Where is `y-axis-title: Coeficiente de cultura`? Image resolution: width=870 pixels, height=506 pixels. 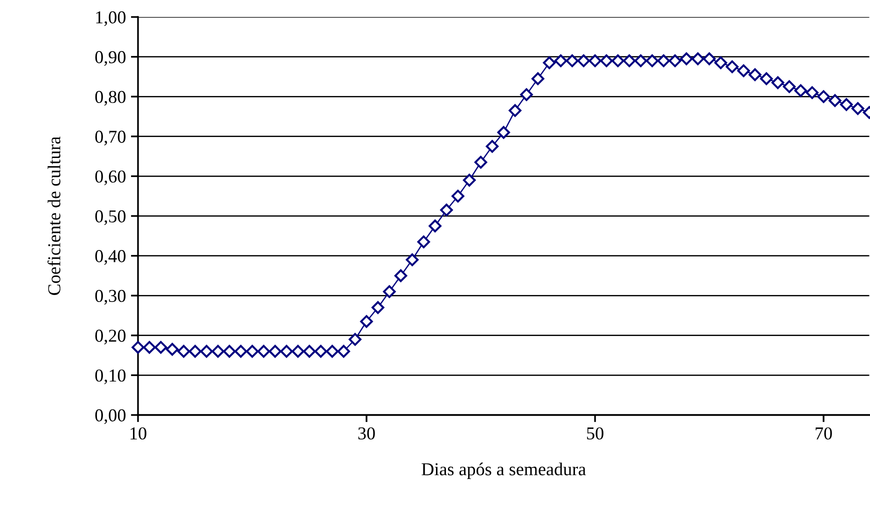 y-axis-title: Coeficiente de cultura is located at coordinates (53, 215).